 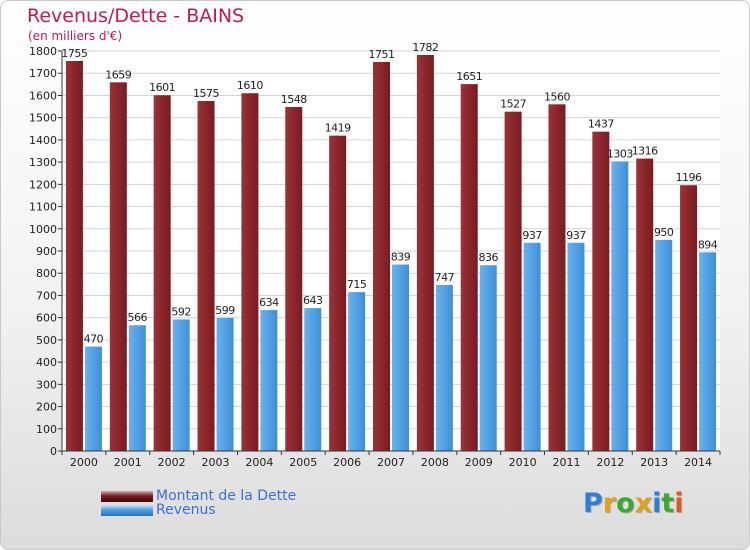 What do you see at coordinates (128, 462) in the screenshot?
I see `x-tick-label: 2001` at bounding box center [128, 462].